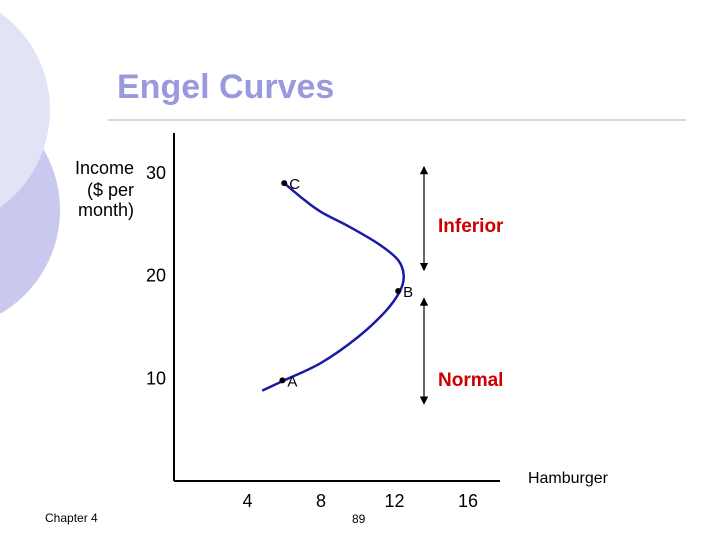 Image resolution: width=720 pixels, height=540 pixels. Describe the element at coordinates (71, 518) in the screenshot. I see `footer-chapter: Chapter 4` at that location.